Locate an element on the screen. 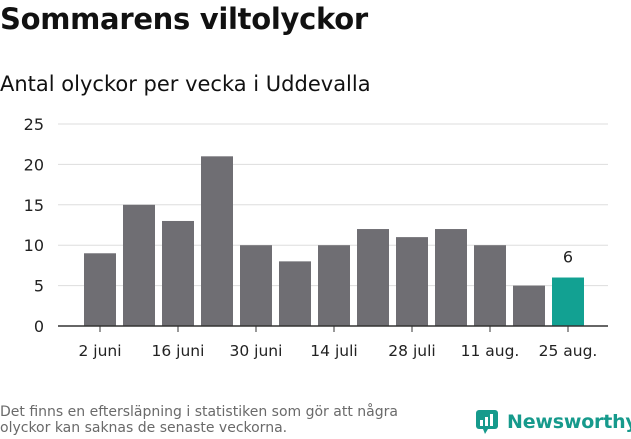 Image resolution: width=631 pixels, height=439 pixels. brand-logo: Newsworthy is located at coordinates (553, 422).